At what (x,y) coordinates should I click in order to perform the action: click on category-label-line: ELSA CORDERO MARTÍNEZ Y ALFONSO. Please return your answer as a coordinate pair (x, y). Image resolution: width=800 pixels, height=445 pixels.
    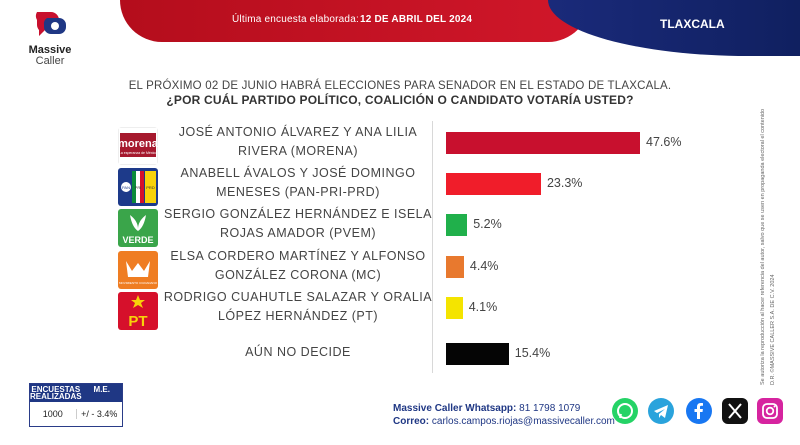
    Looking at the image, I should click on (298, 256).